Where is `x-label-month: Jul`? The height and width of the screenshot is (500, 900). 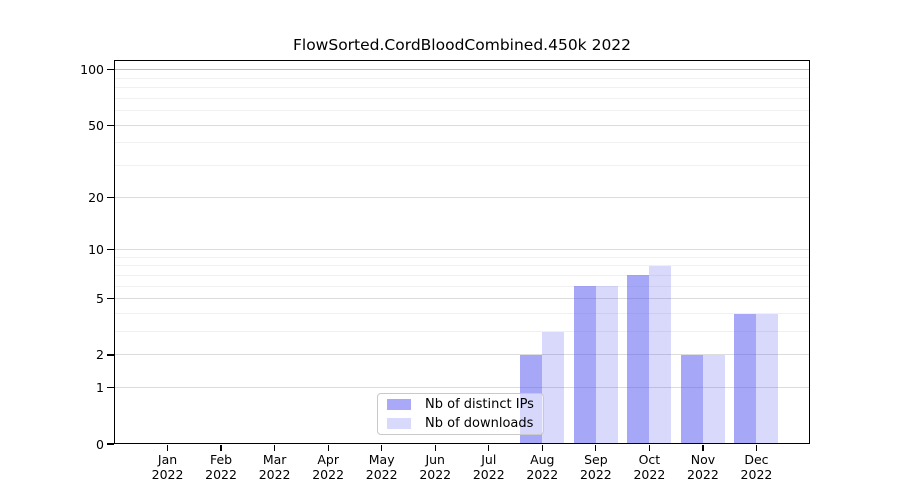
x-label-month: Jul is located at coordinates (489, 459).